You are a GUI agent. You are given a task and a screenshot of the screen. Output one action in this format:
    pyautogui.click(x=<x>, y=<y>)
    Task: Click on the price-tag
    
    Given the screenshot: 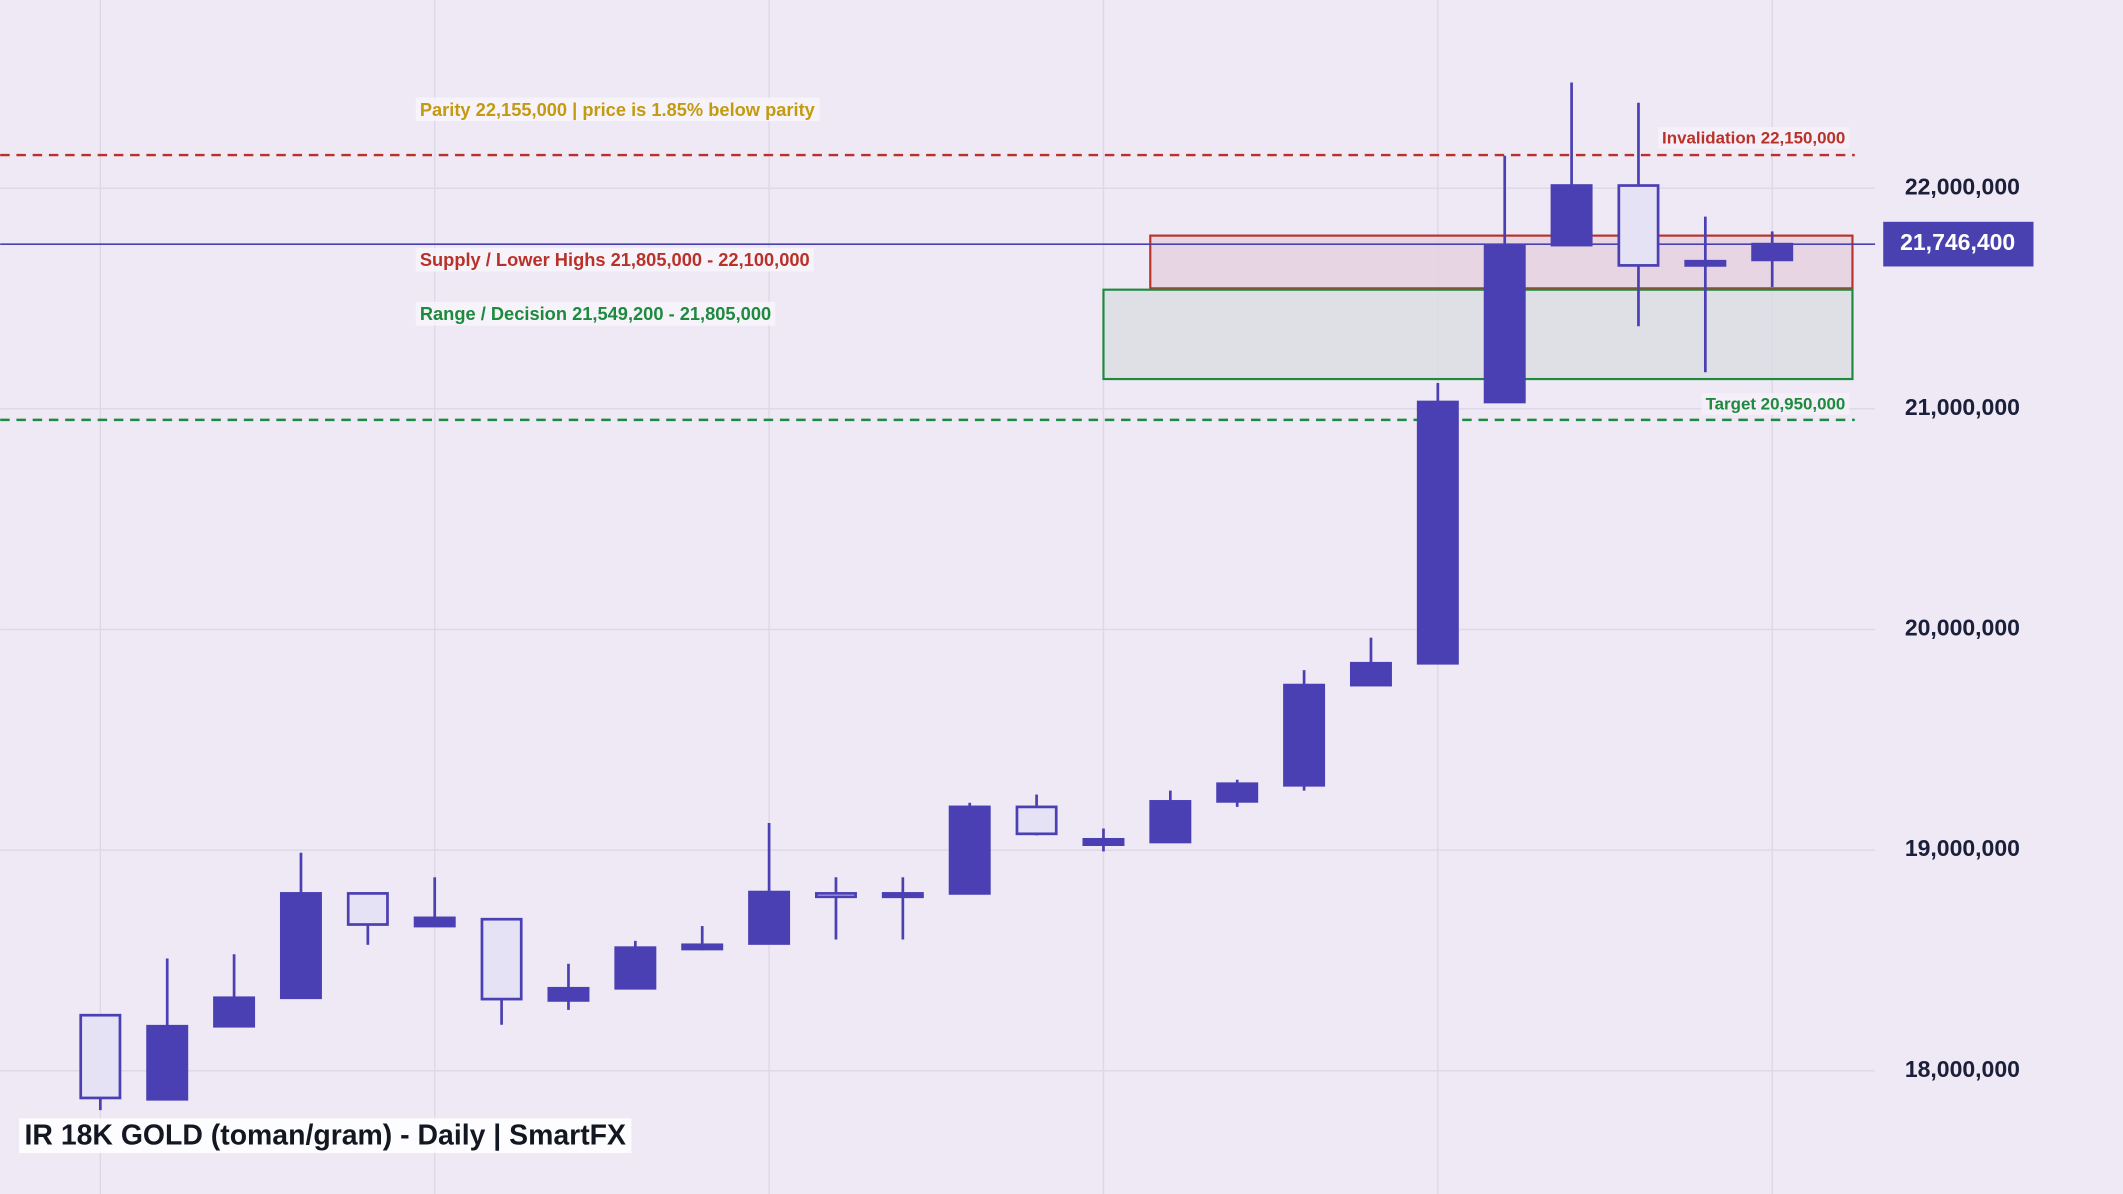 What is the action you would take?
    pyautogui.click(x=1958, y=244)
    